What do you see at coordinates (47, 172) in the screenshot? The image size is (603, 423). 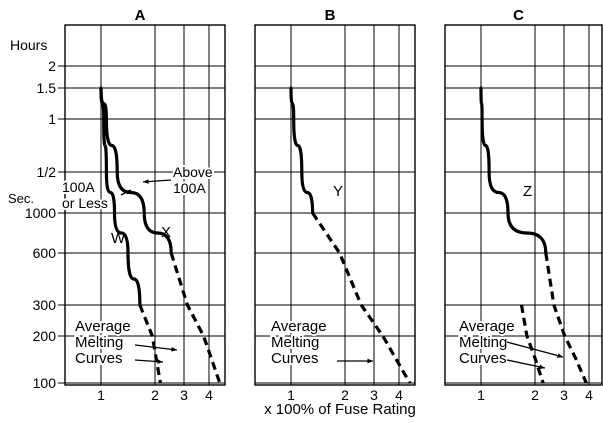 I see `y-tick-label: 1/2` at bounding box center [47, 172].